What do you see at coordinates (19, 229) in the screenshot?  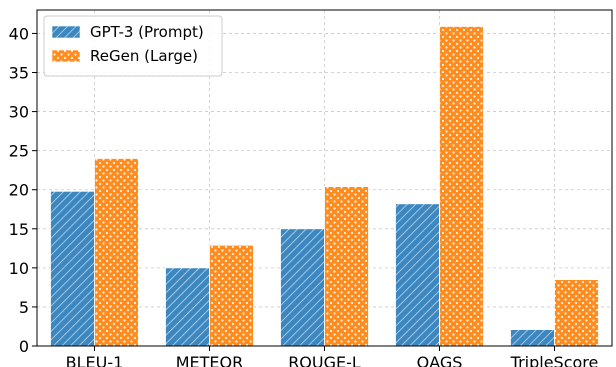 I see `y-tick-label: 15` at bounding box center [19, 229].